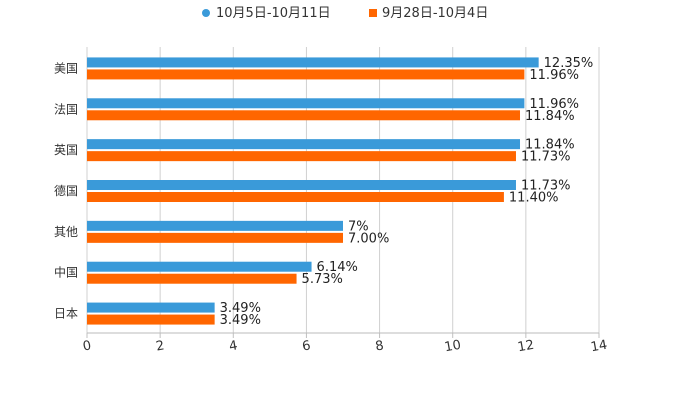 The width and height of the screenshot is (700, 400). What do you see at coordinates (66, 314) in the screenshot?
I see `category-label-6: 日本` at bounding box center [66, 314].